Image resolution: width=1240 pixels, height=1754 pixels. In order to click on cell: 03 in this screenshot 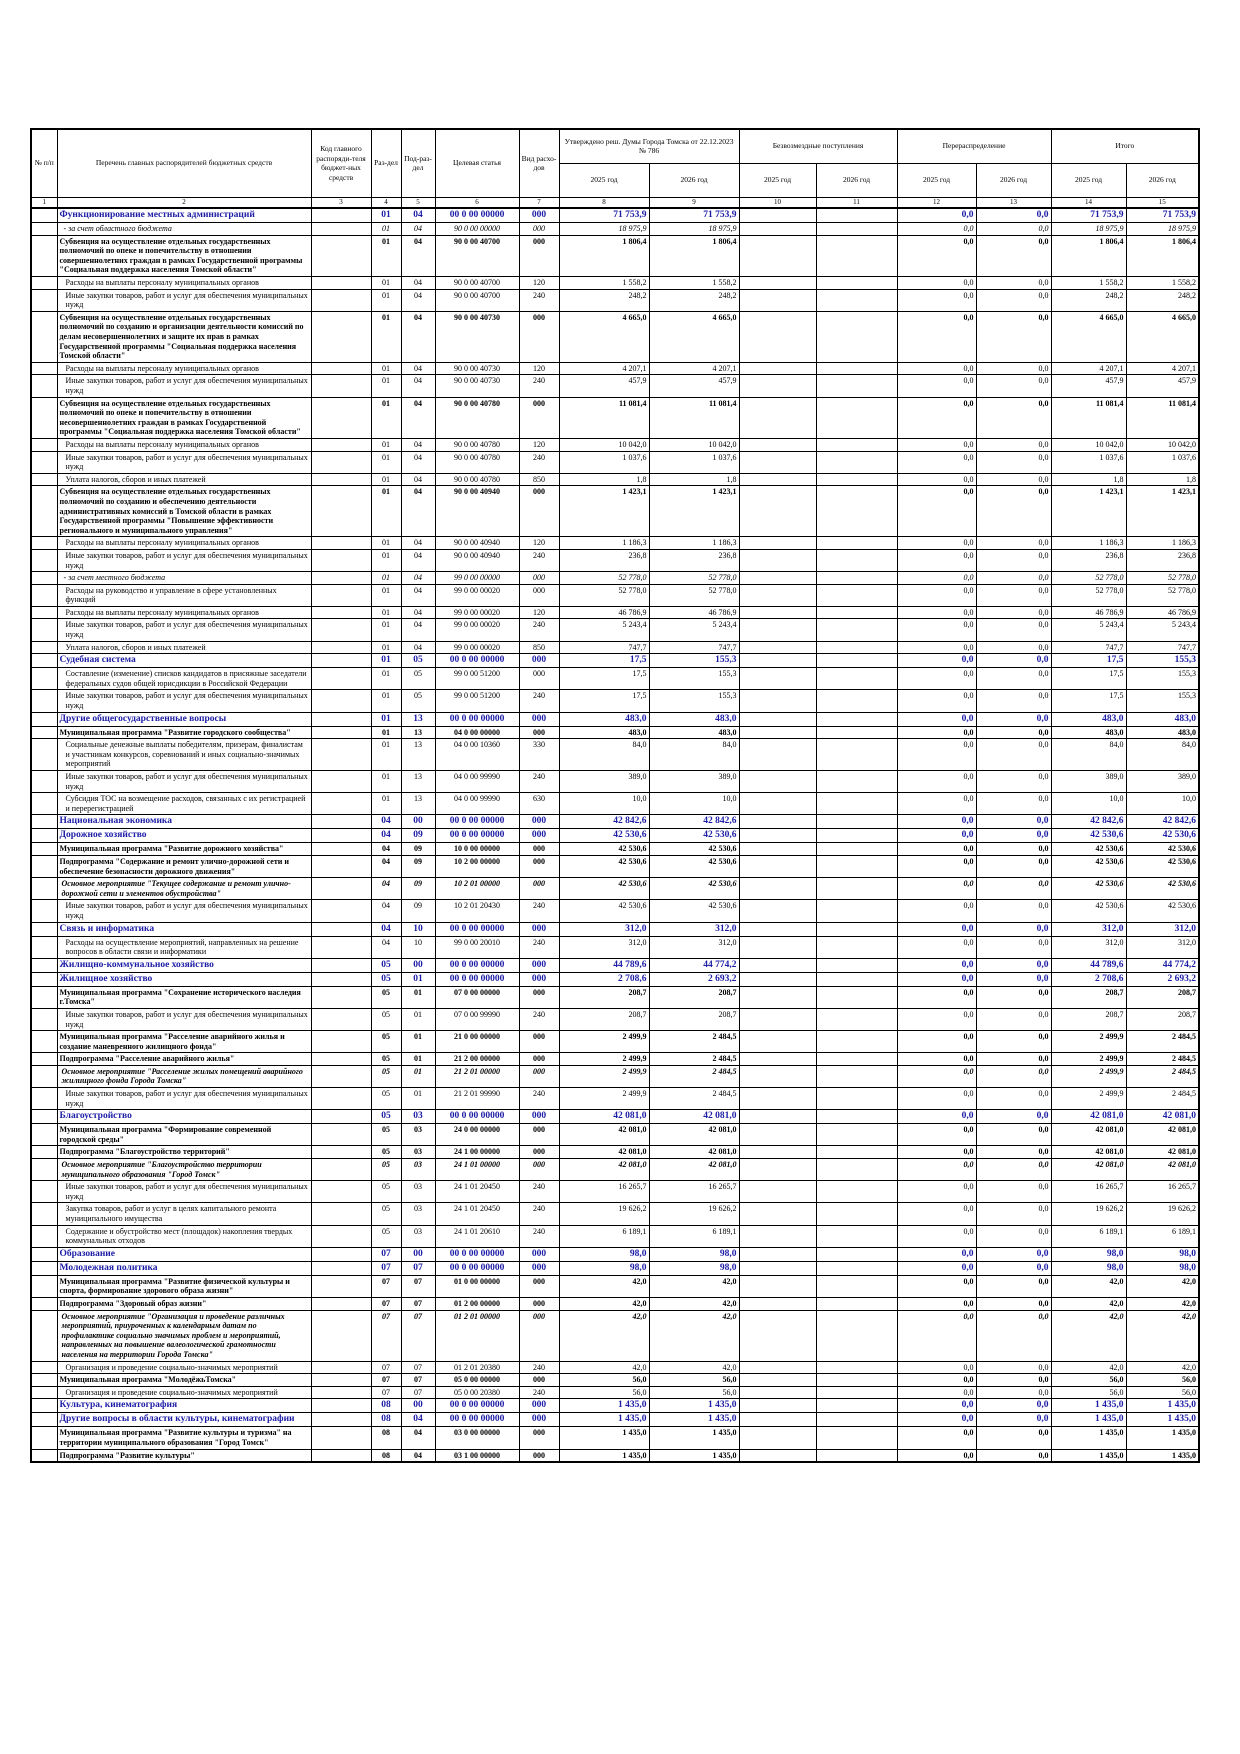, I will do `click(418, 1152)`.